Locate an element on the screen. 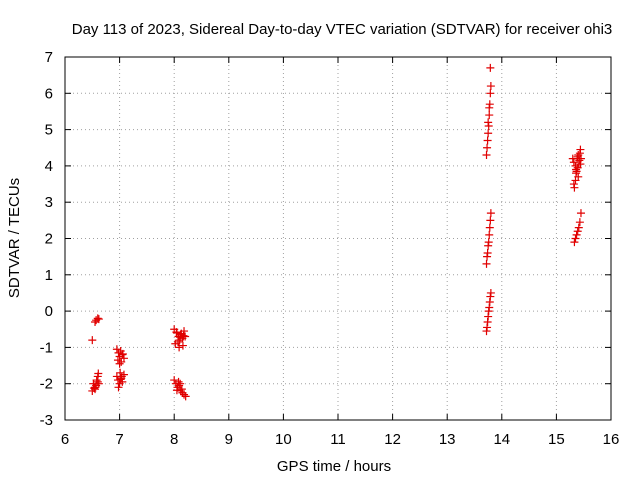 This screenshot has width=640, height=480. x-tick-label: 13 is located at coordinates (447, 439).